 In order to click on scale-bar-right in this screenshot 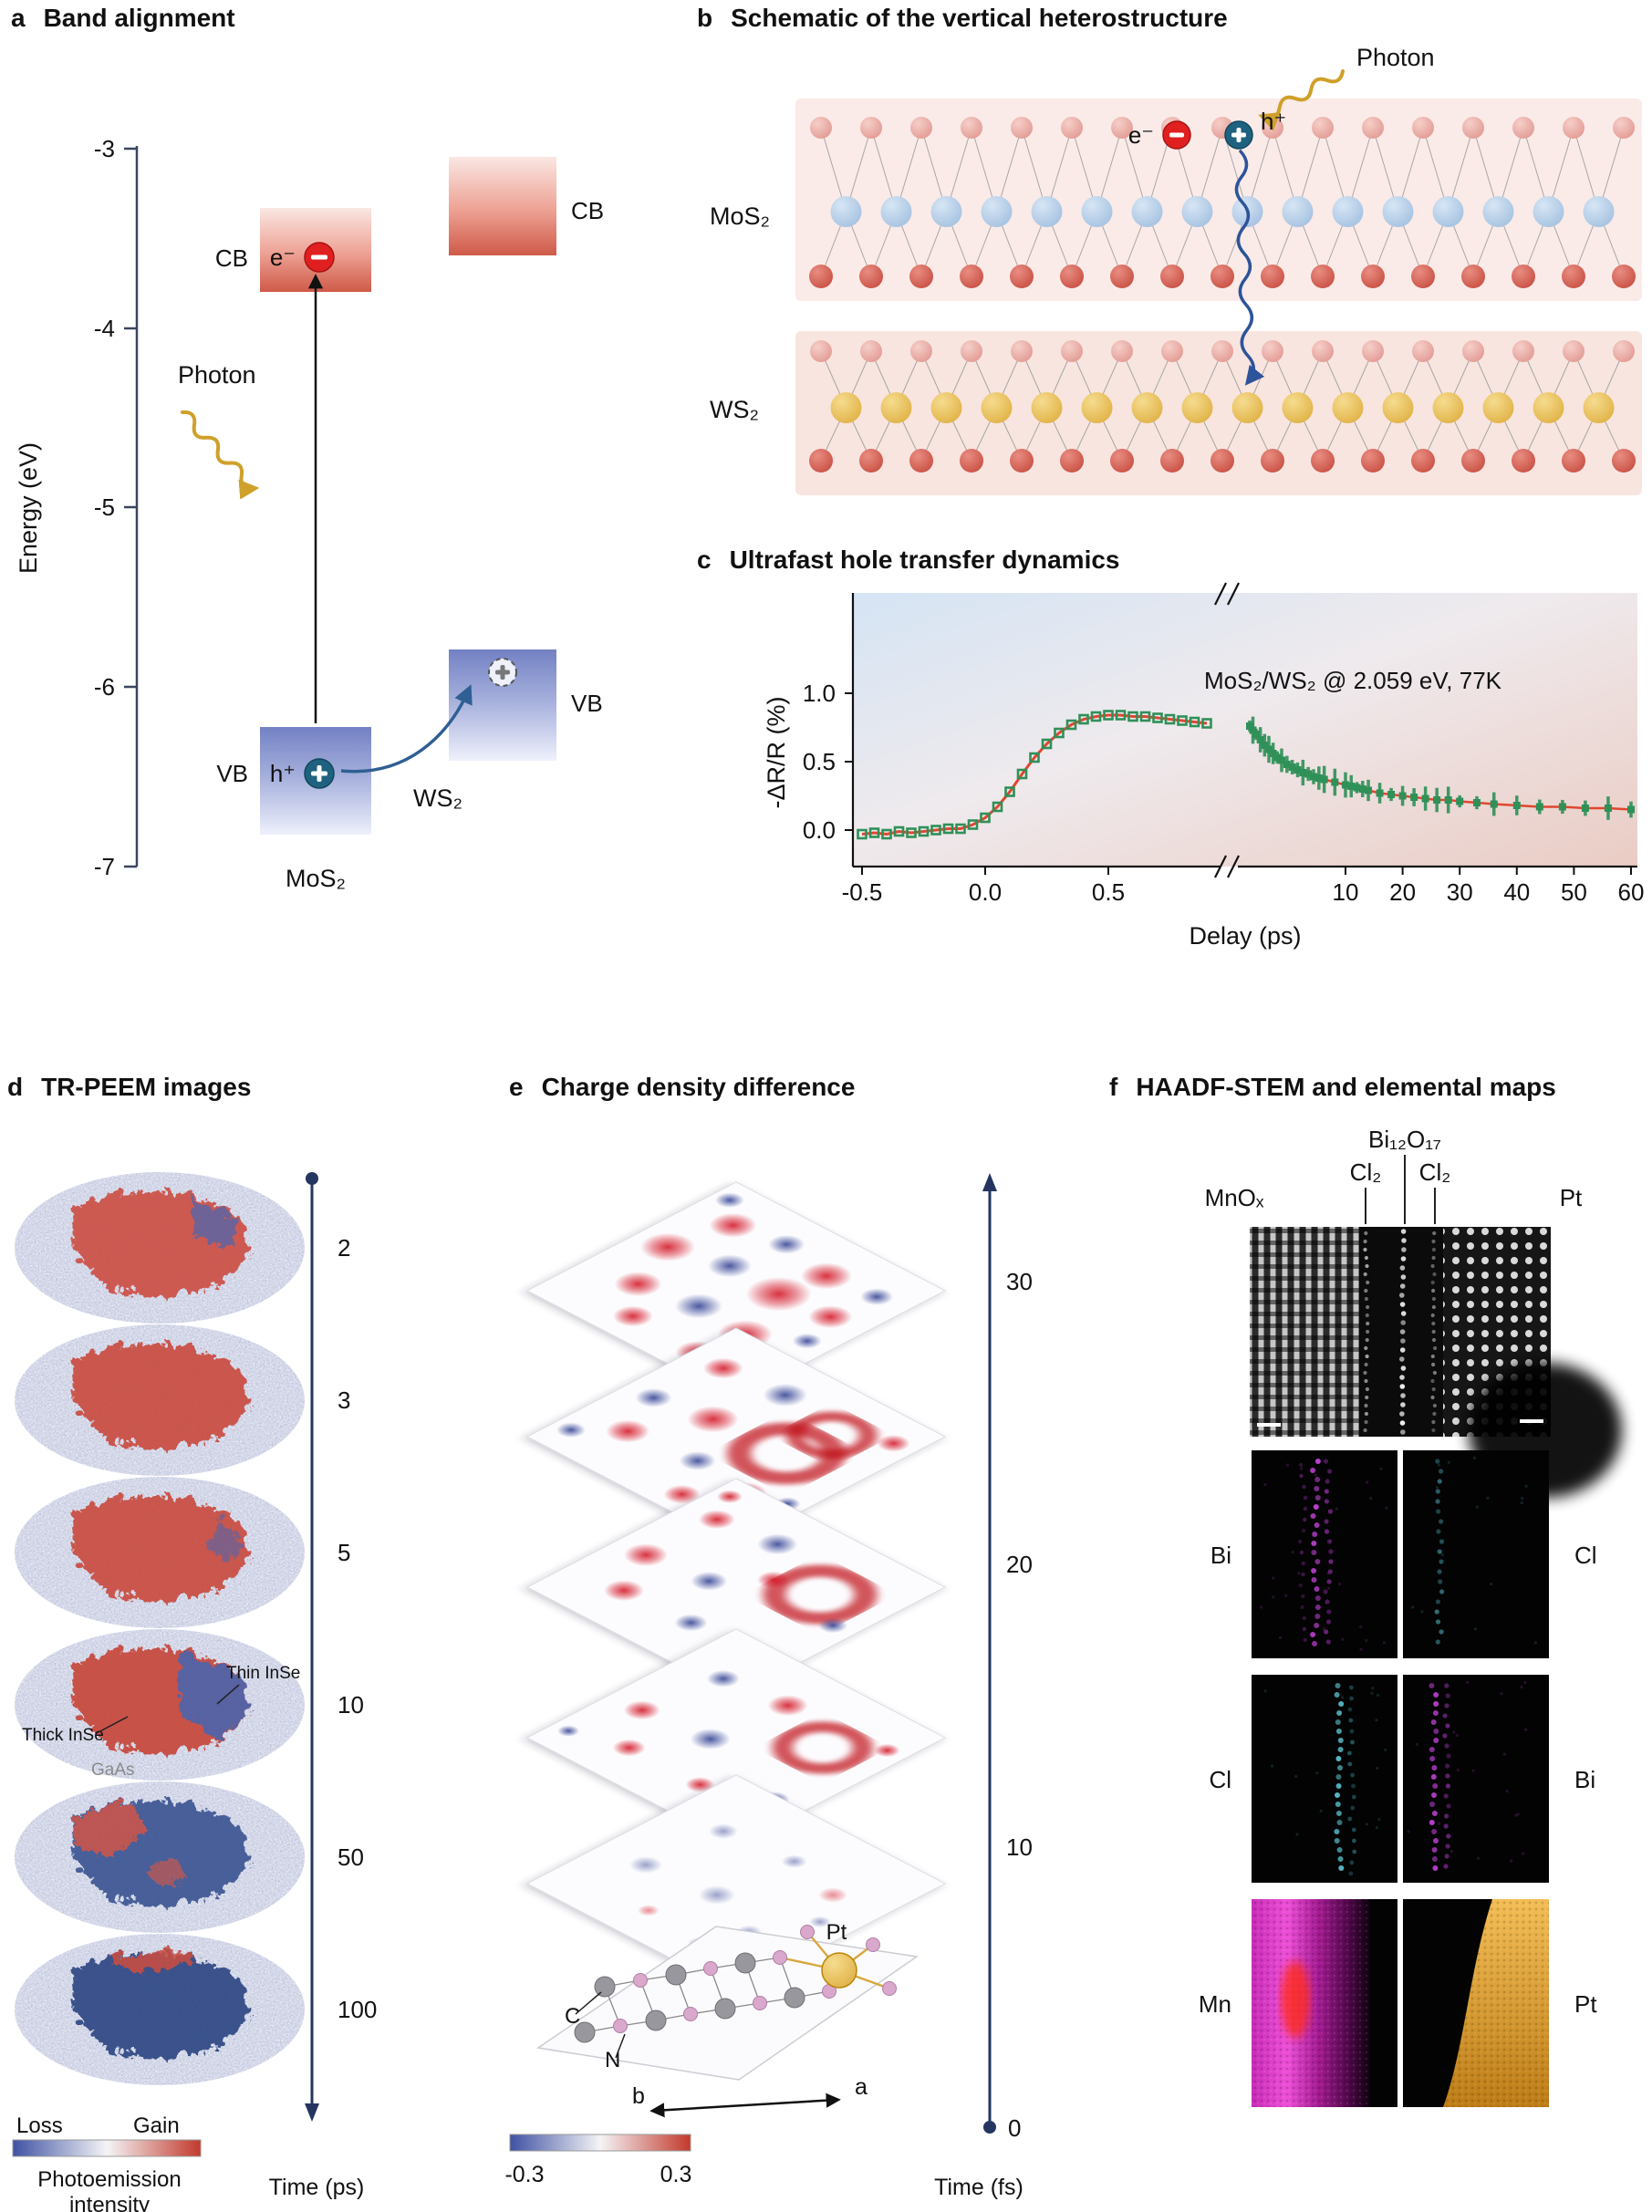, I will do `click(1532, 1421)`.